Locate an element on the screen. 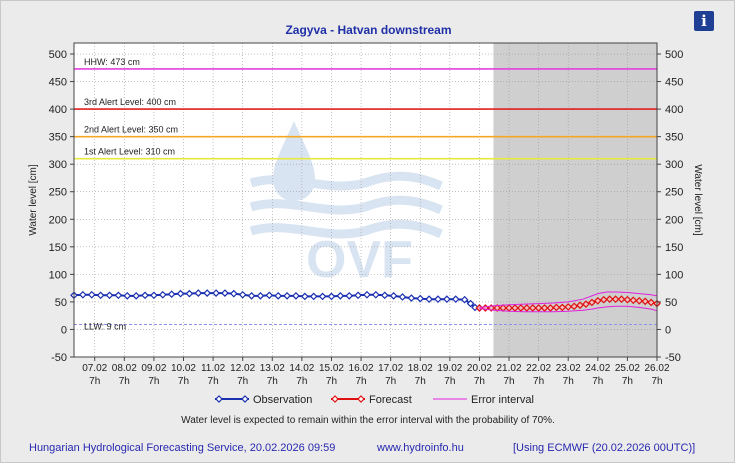  y-tick-label: 450 is located at coordinates (58, 83).